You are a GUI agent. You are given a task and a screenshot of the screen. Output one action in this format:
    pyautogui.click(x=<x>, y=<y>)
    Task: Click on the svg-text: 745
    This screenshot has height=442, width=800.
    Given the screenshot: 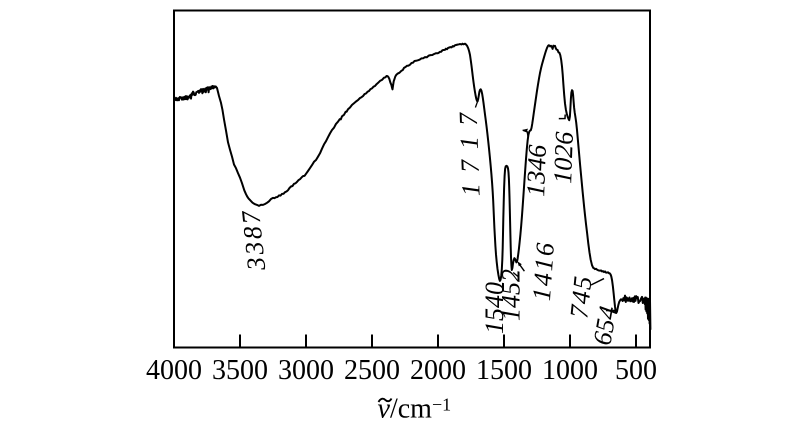 What is the action you would take?
    pyautogui.click(x=580, y=296)
    